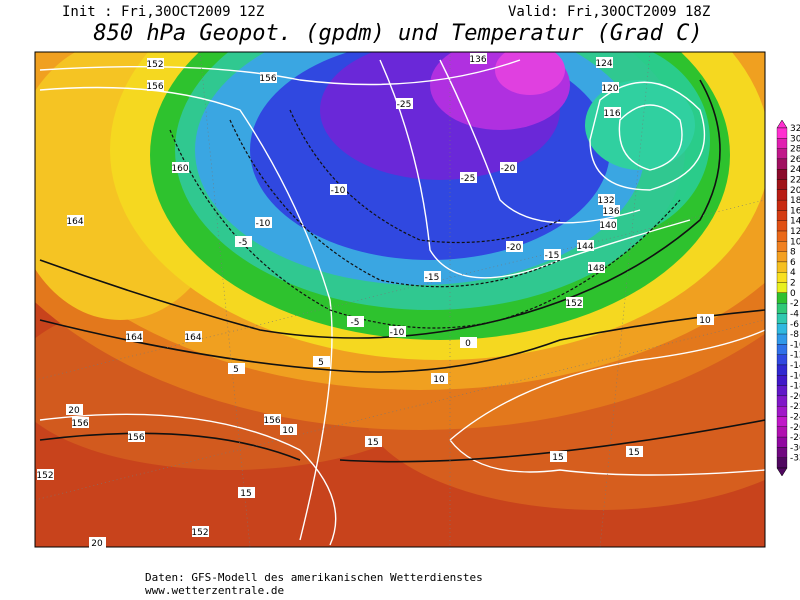 This screenshot has height=600, width=800. I want to click on contour-label: 136, so click(477, 60).